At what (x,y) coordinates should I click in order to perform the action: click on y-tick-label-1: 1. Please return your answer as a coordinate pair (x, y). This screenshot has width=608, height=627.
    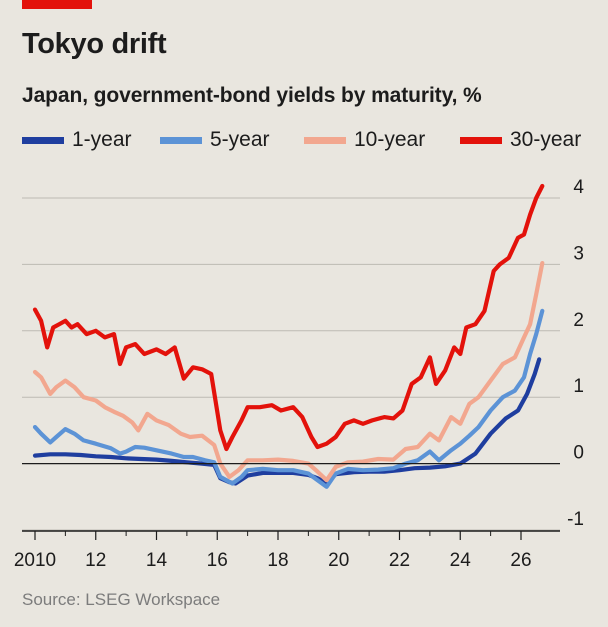
    Looking at the image, I should click on (578, 386).